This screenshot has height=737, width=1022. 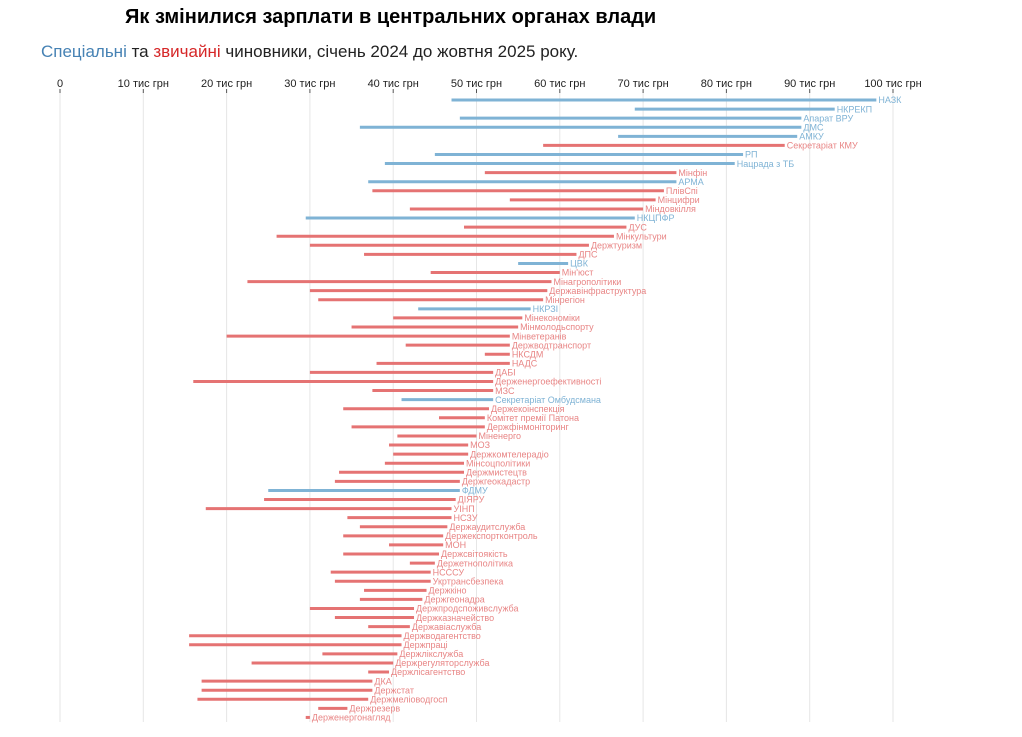 What do you see at coordinates (552, 209) in the screenshot?
I see `bar-row: Міндовкілля` at bounding box center [552, 209].